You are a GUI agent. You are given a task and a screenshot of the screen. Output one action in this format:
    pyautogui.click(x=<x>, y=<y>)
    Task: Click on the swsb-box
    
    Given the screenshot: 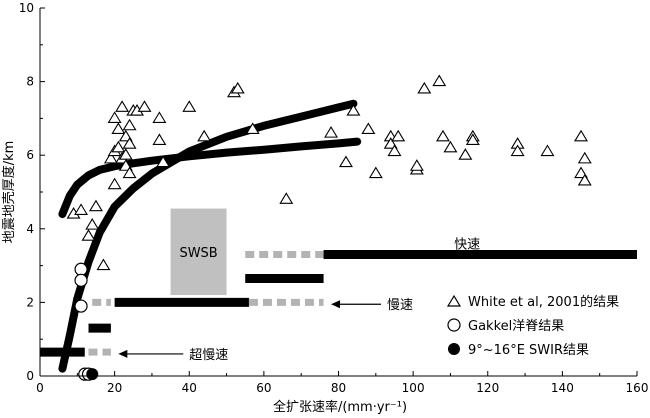 What is the action you would take?
    pyautogui.click(x=198, y=252)
    